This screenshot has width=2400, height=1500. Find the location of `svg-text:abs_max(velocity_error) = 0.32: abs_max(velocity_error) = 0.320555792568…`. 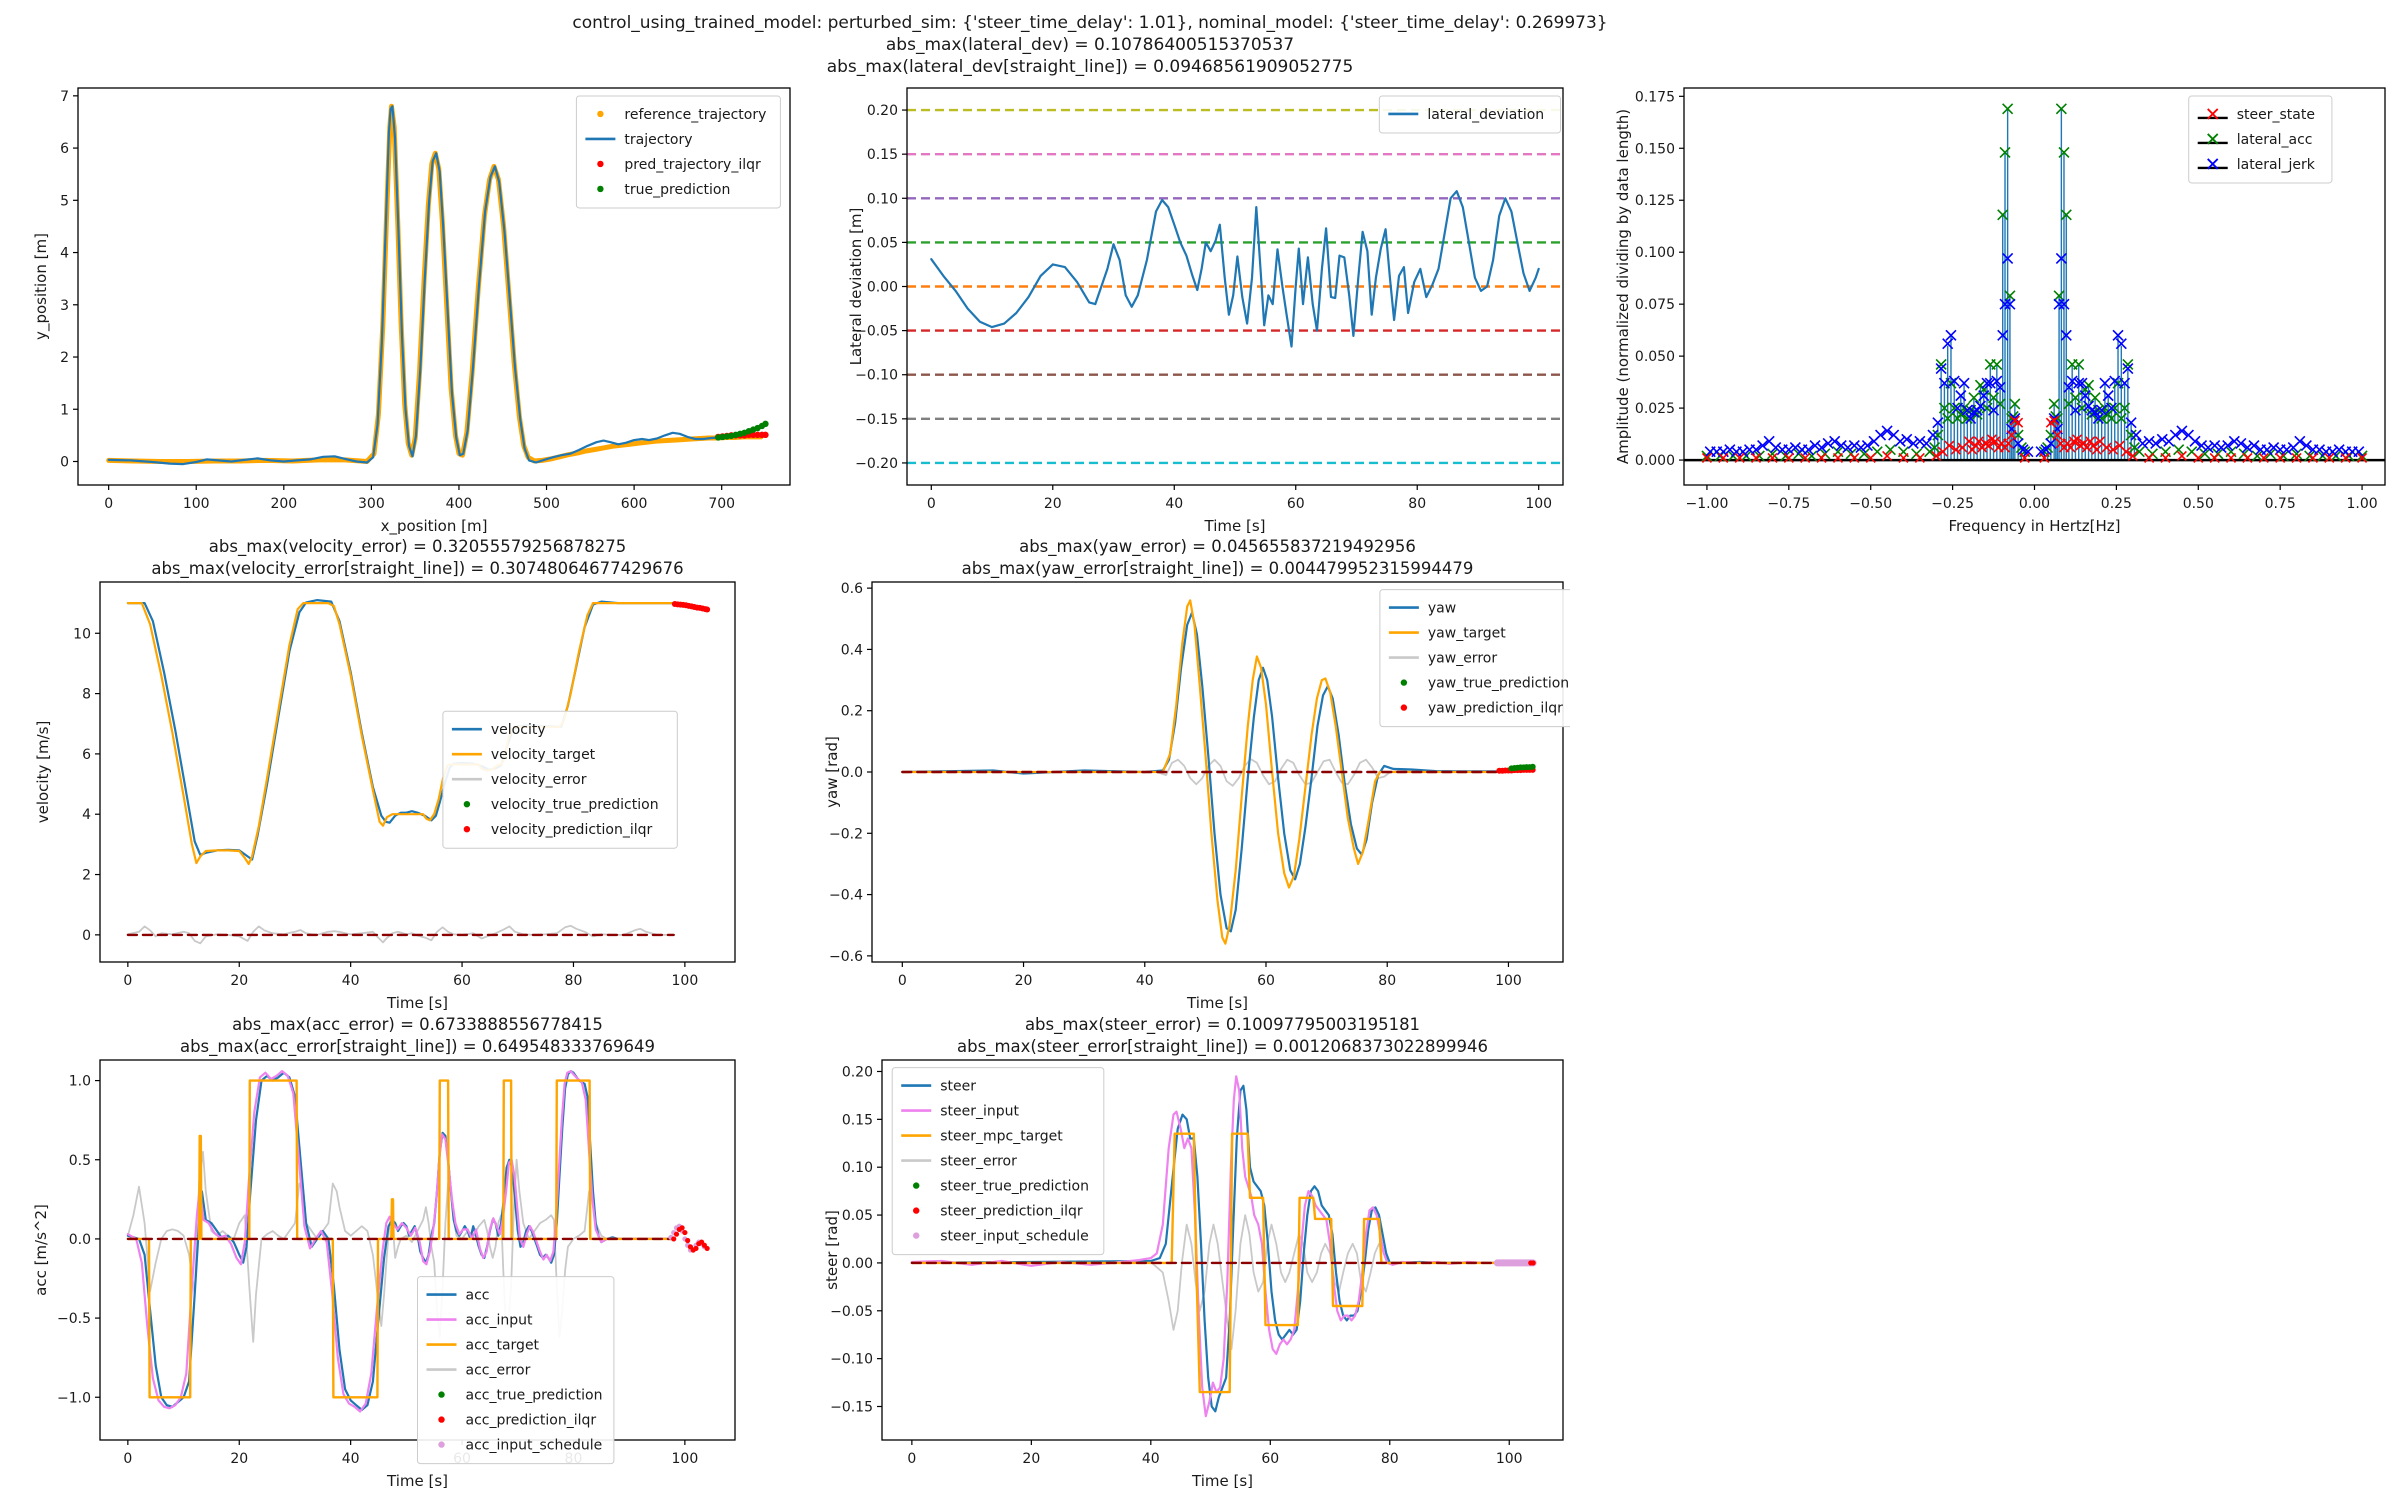

svg-text:abs_max(velocity_error) = 0.32: abs_max(velocity_error) = 0.320555792568… is located at coordinates (417, 547).